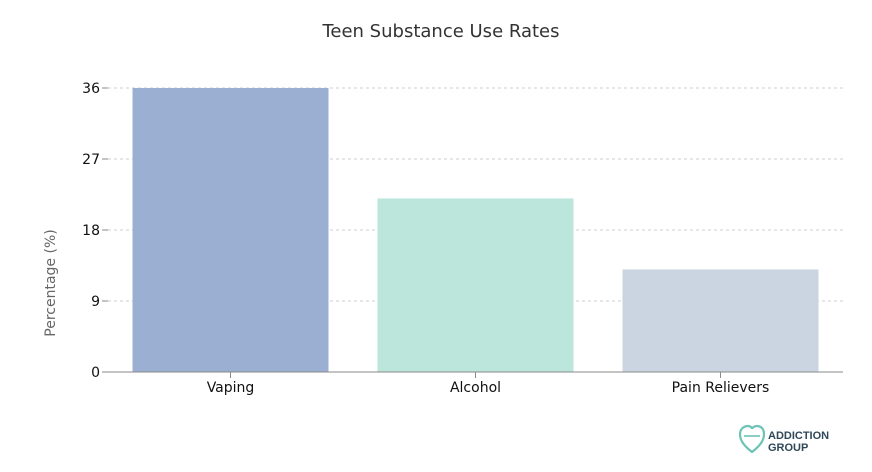 This screenshot has width=872, height=472. I want to click on x-tick-label: Vaping, so click(231, 388).